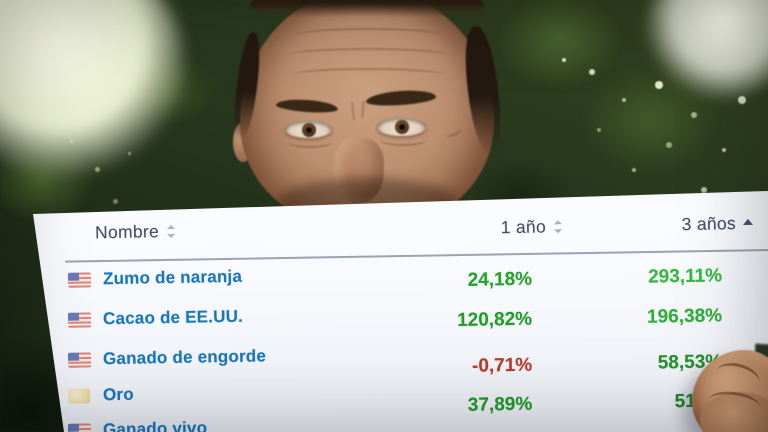  Describe the element at coordinates (184, 357) in the screenshot. I see `commodity-name: Ganado de engorde` at that location.